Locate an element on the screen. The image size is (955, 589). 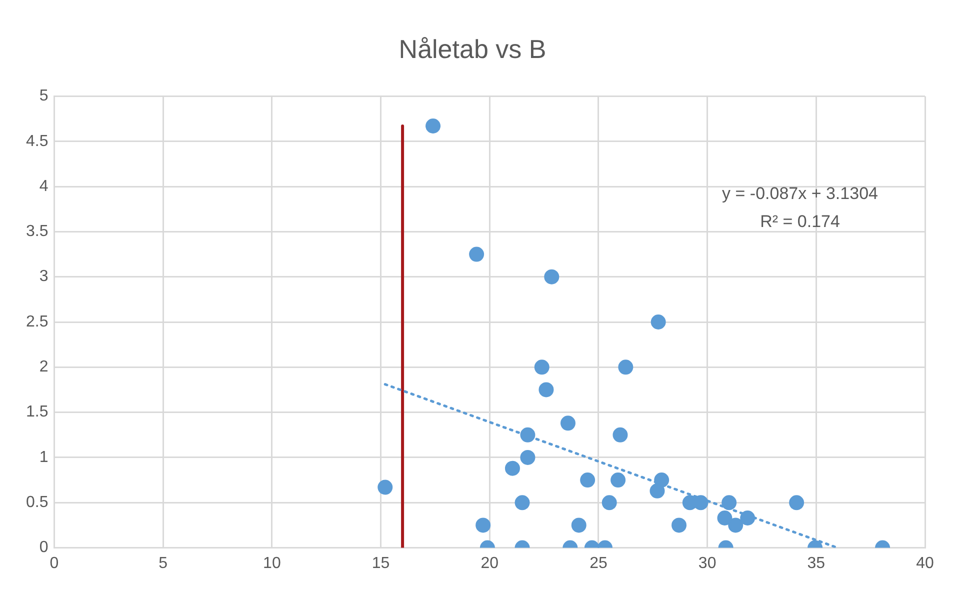
x-tick-label: 30 is located at coordinates (707, 563).